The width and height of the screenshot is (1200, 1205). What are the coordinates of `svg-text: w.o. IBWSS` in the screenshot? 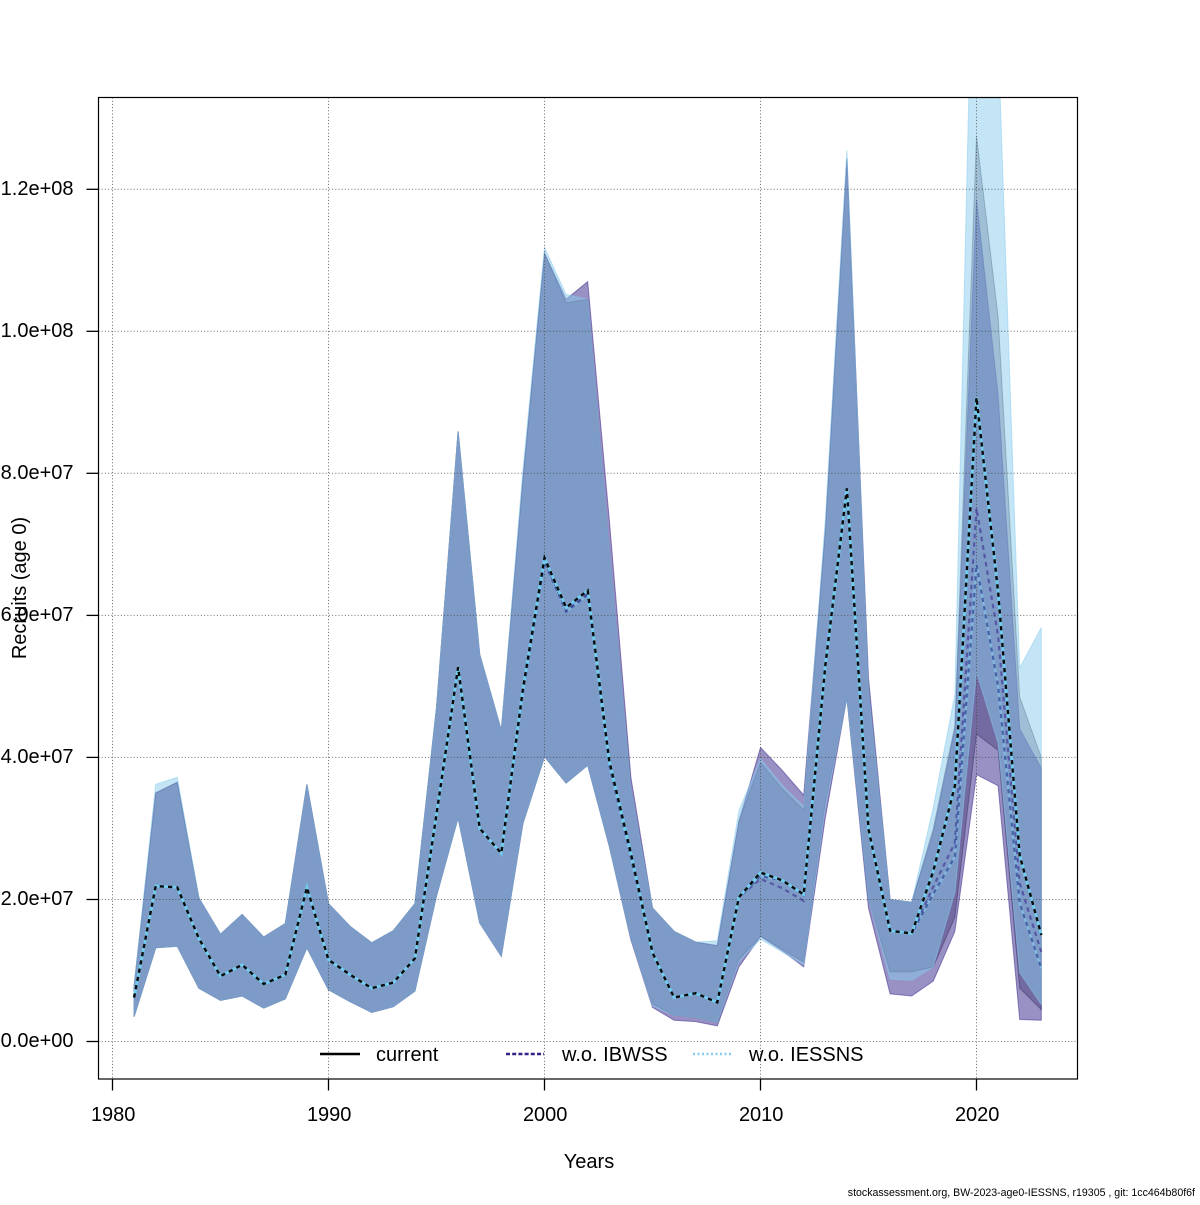 It's located at (614, 1055).